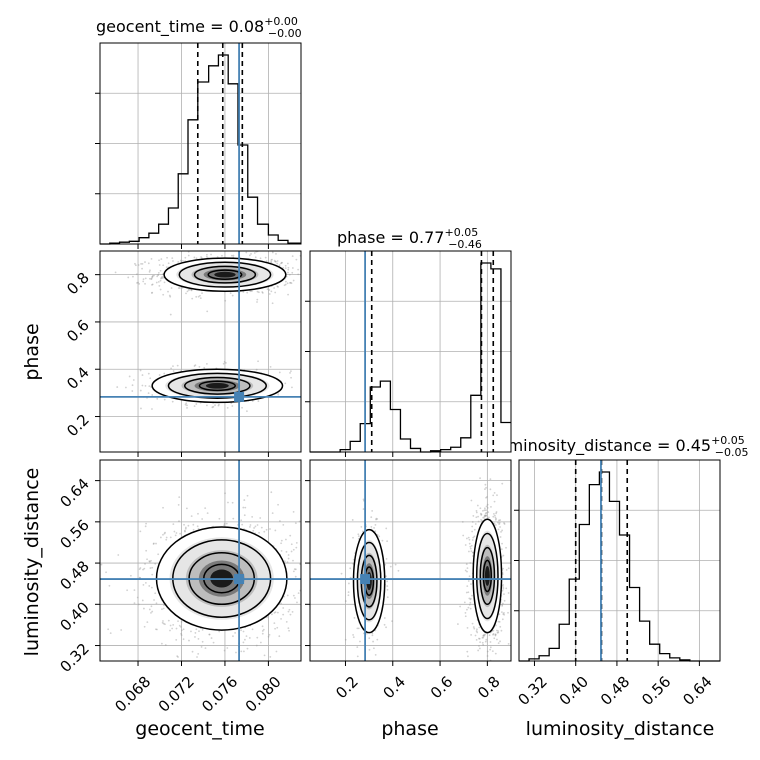 This screenshot has width=760, height=760. What do you see at coordinates (410, 563) in the screenshot?
I see `density-group-luminosity_distance_vs_phase` at bounding box center [410, 563].